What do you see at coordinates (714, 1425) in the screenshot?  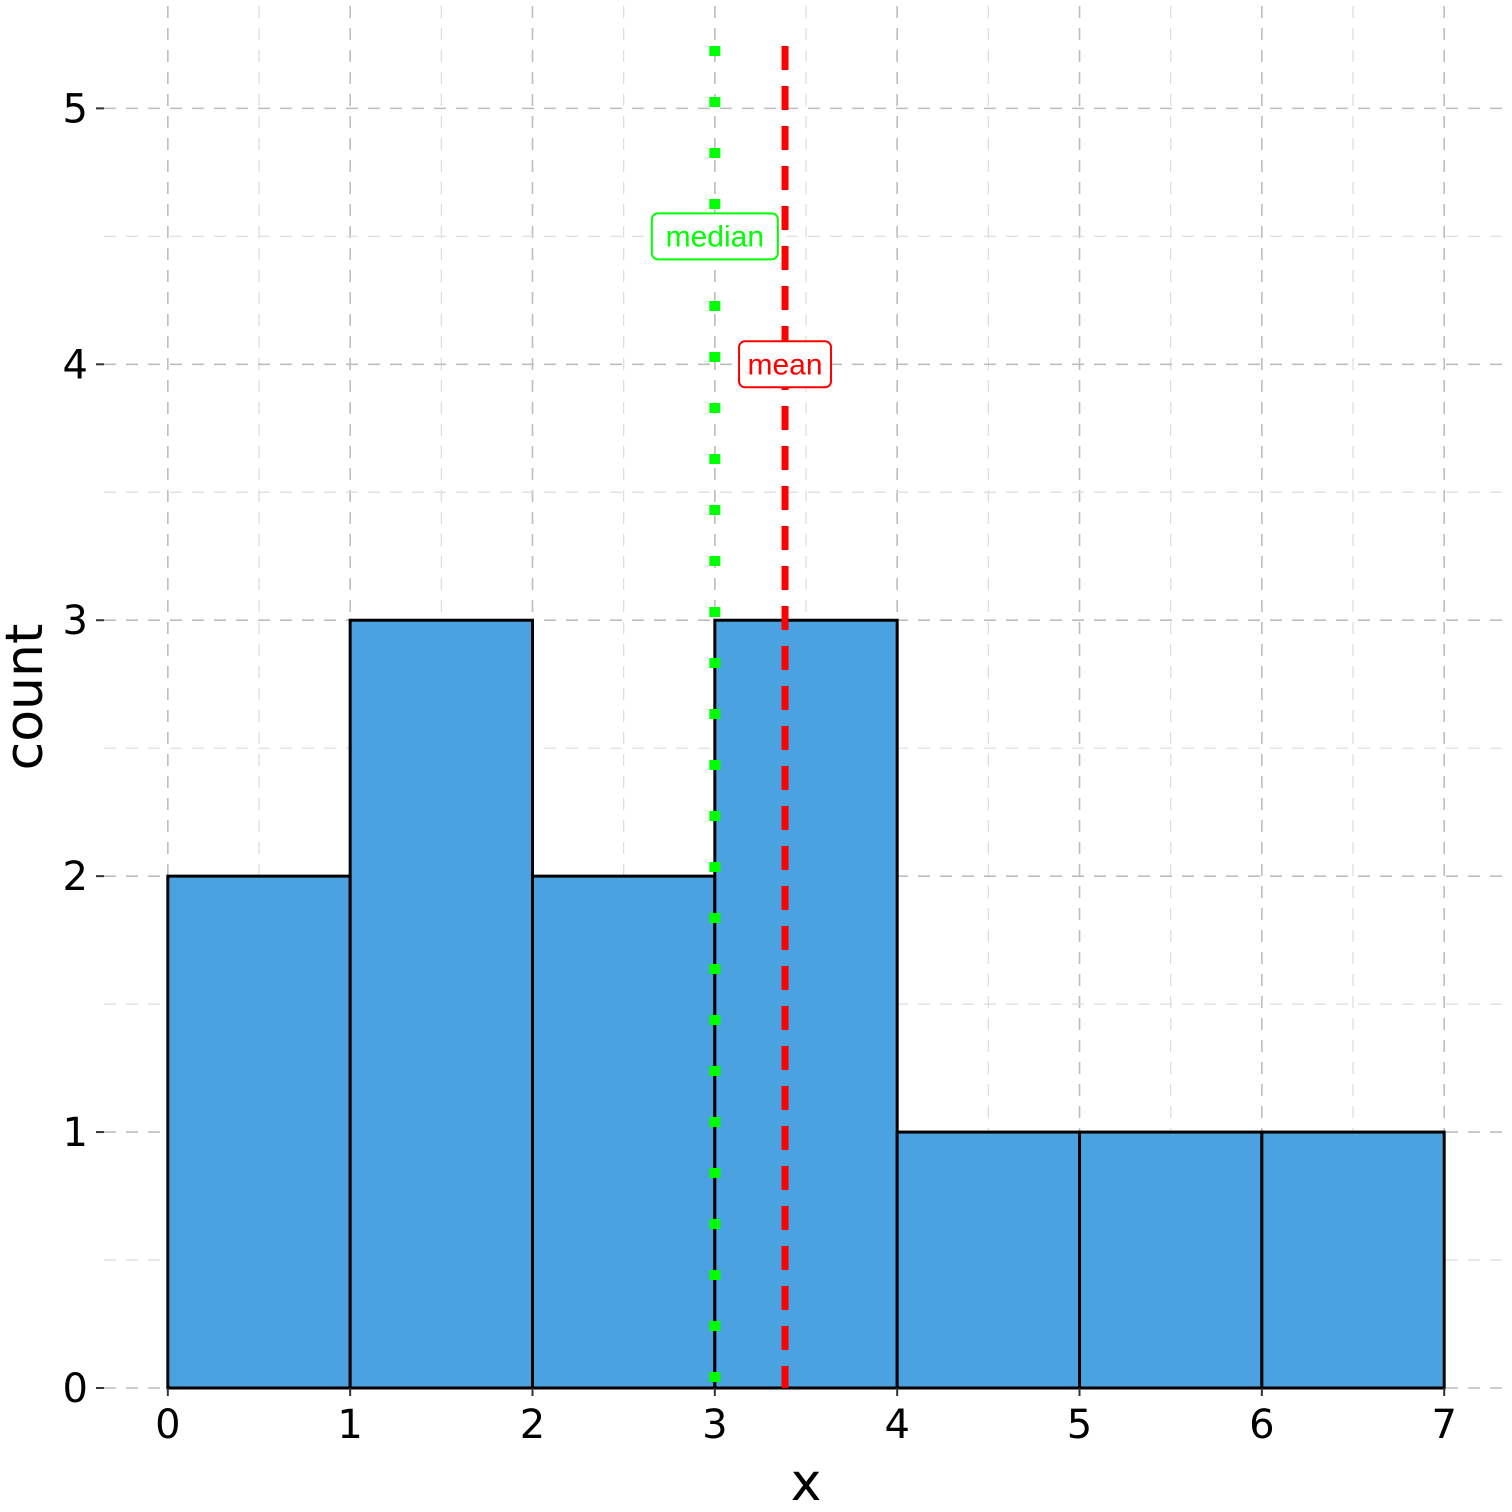 I see `x-tick-label: 3` at bounding box center [714, 1425].